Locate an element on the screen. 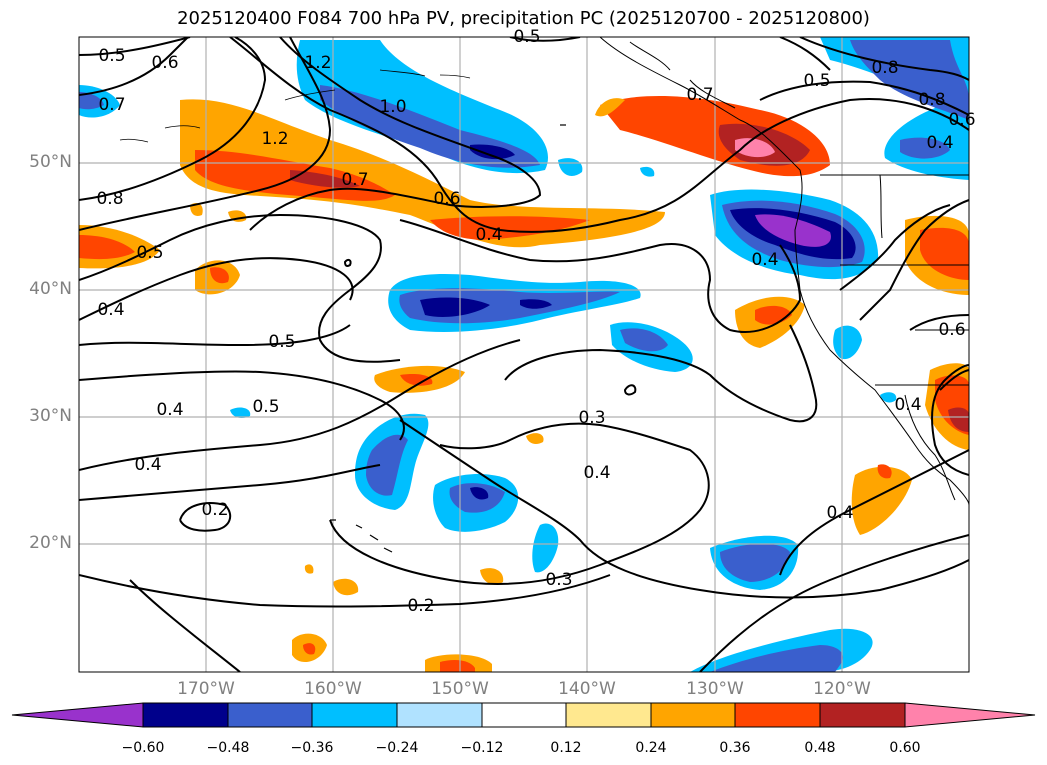 The height and width of the screenshot is (765, 1047). precip-neg-top-right-mid2 is located at coordinates (925, 148).